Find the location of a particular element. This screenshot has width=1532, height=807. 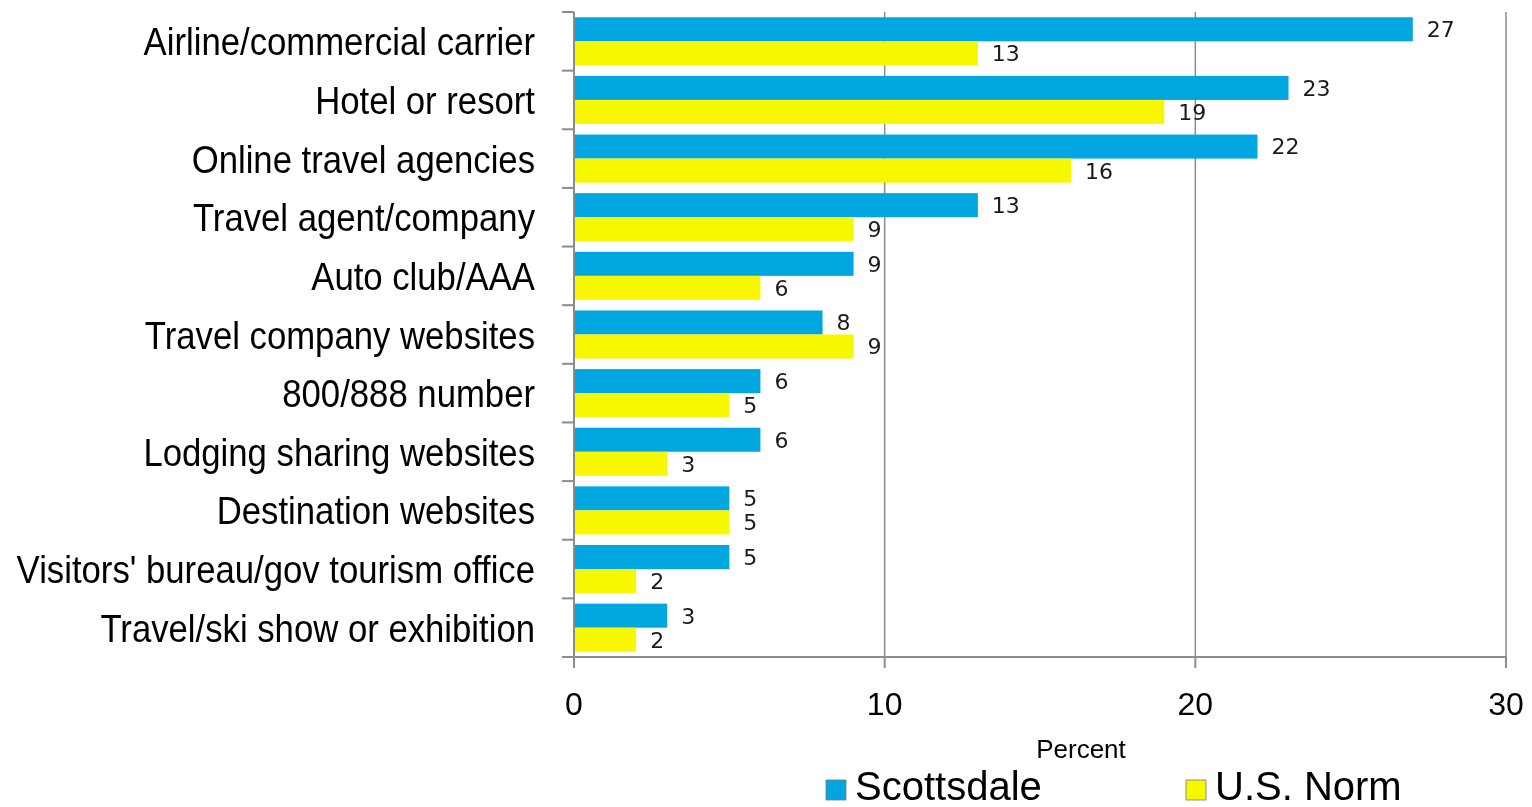

y-tick-label: Online travel agencies is located at coordinates (363, 159).